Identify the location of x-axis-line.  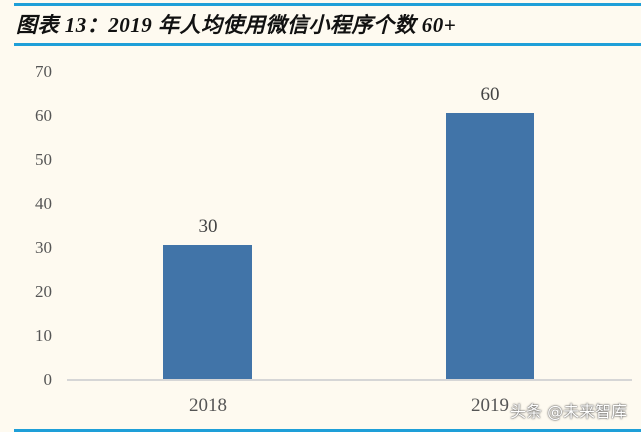
(349, 380).